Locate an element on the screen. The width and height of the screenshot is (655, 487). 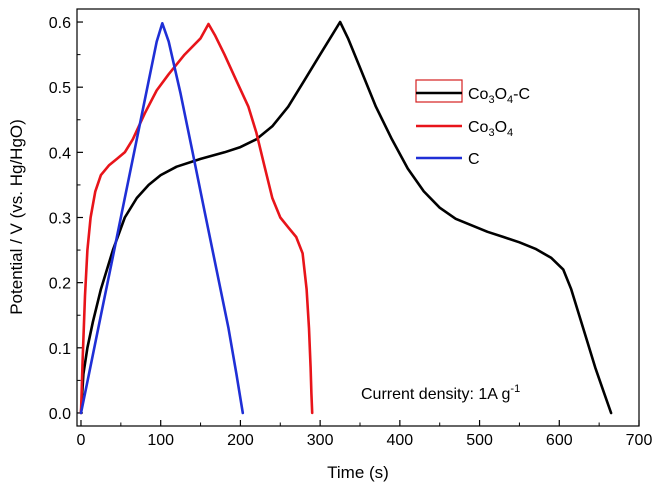
x-tick-label: 100 is located at coordinates (160, 440).